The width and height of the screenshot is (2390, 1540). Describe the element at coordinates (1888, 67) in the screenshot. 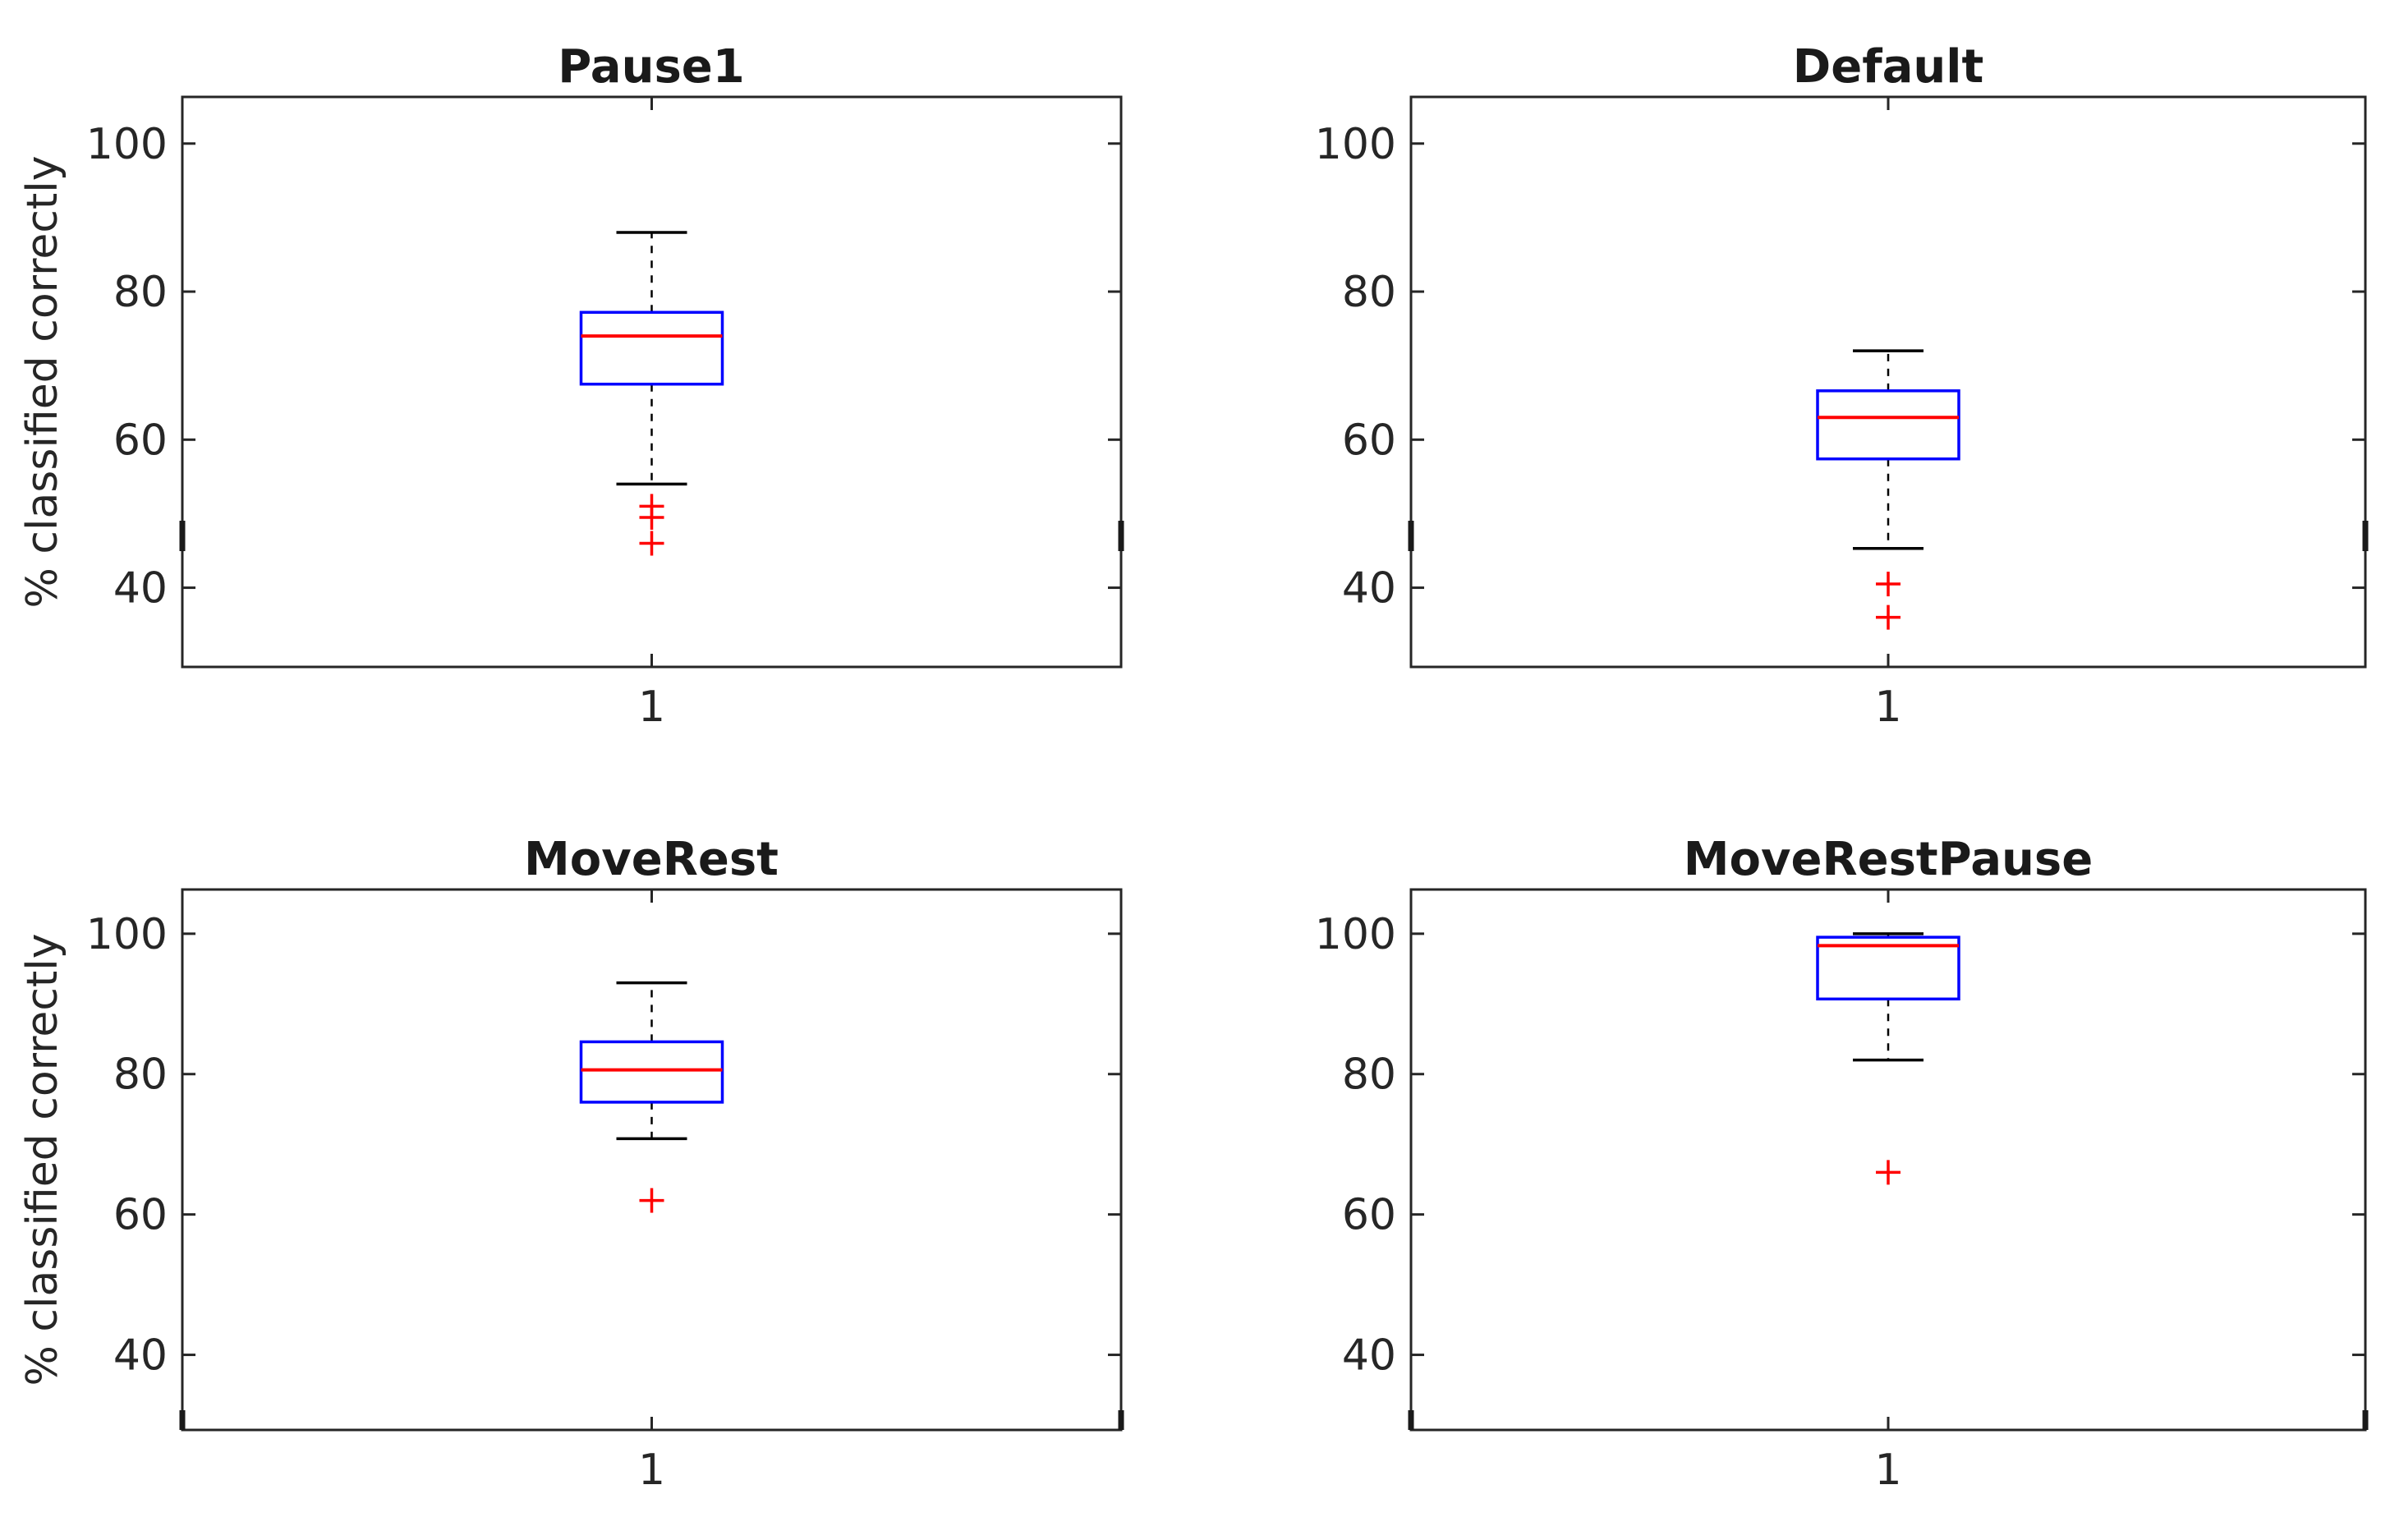

I see `subplot-title-default: Default` at that location.